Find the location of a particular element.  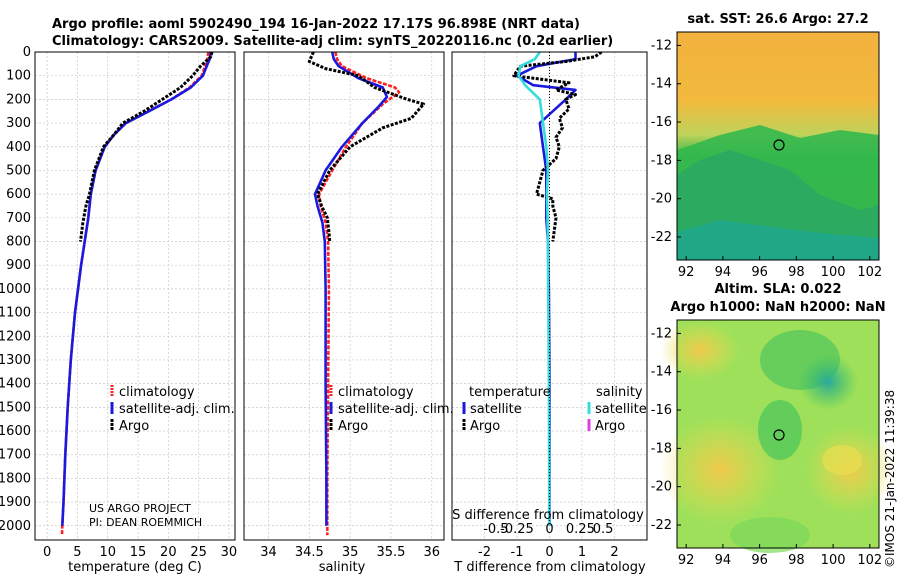

temperature-legend: climatology satellite-adj. clim. Argo is located at coordinates (172, 409).